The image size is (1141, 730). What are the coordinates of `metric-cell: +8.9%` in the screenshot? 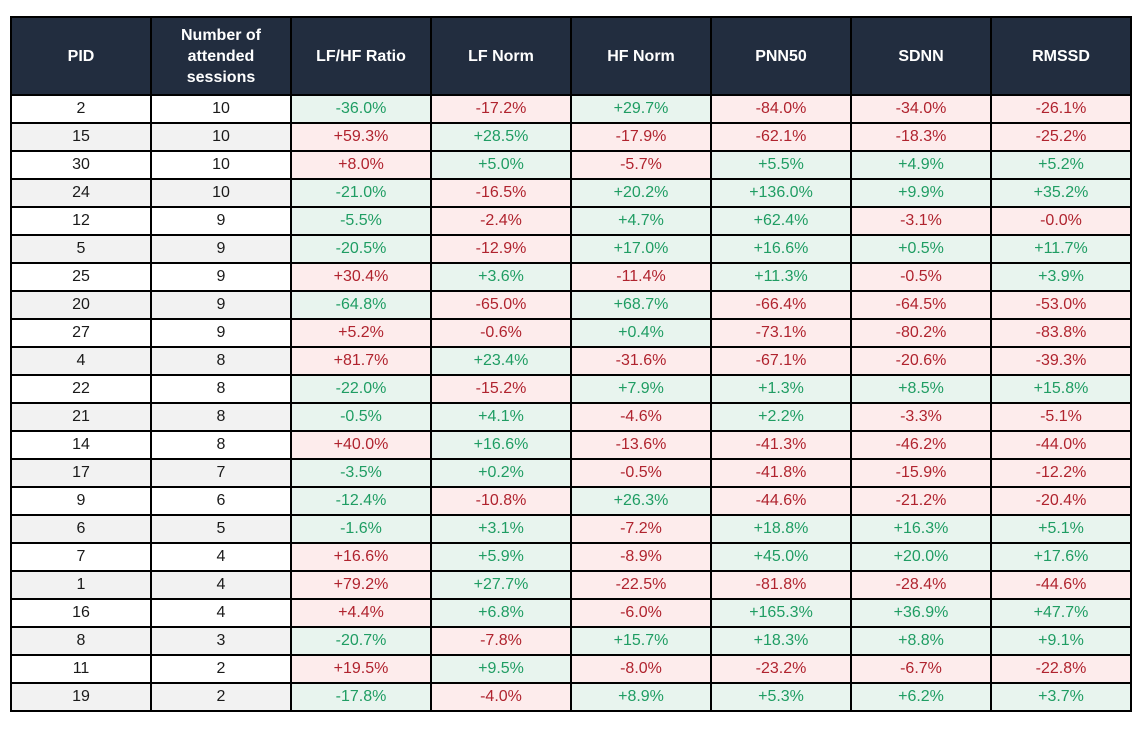 It's located at (641, 697).